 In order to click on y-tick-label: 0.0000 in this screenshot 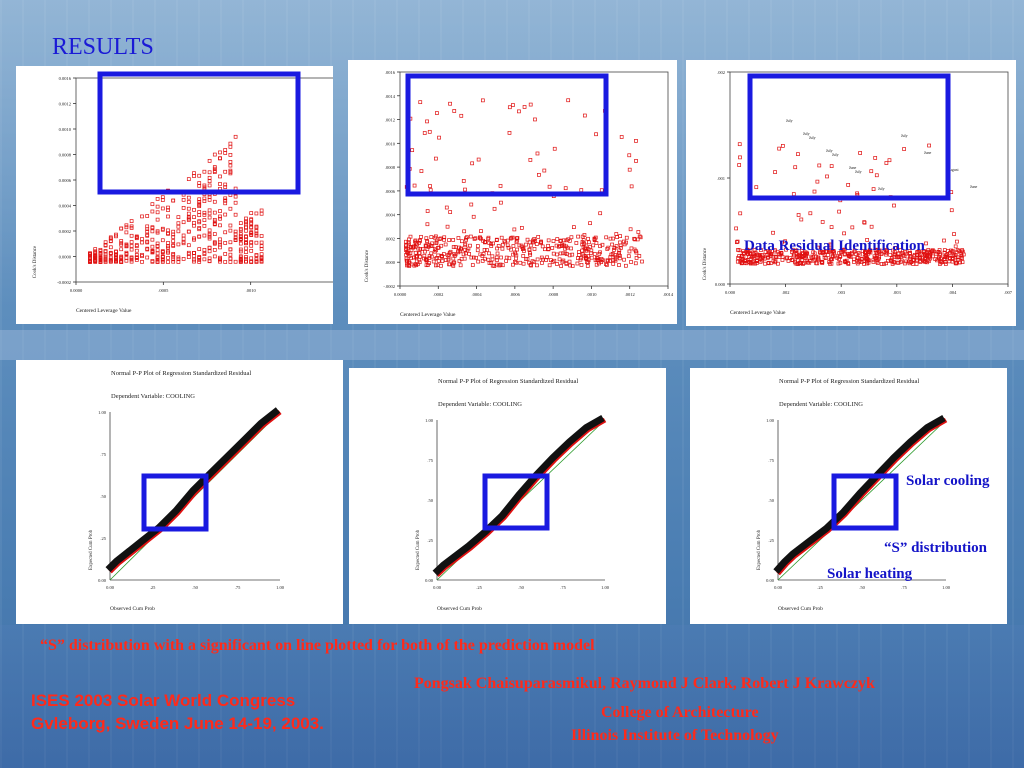, I will do `click(65, 257)`.